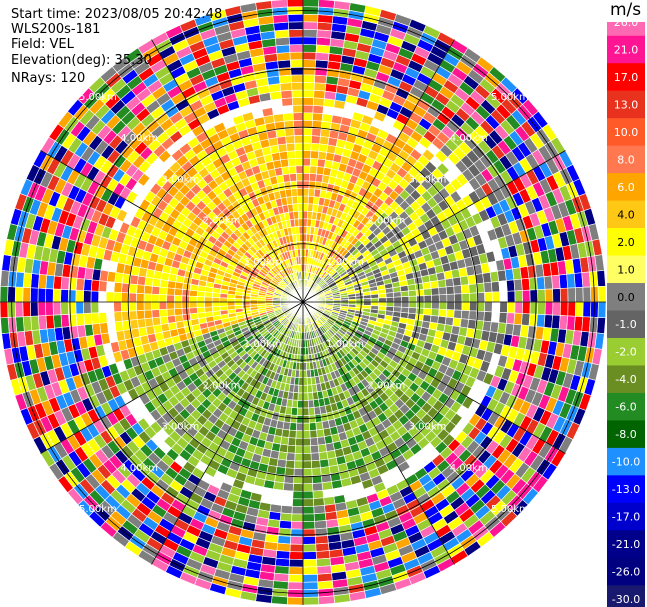 The height and width of the screenshot is (607, 647). I want to click on colorbar-tick: 21.0, so click(626, 49).